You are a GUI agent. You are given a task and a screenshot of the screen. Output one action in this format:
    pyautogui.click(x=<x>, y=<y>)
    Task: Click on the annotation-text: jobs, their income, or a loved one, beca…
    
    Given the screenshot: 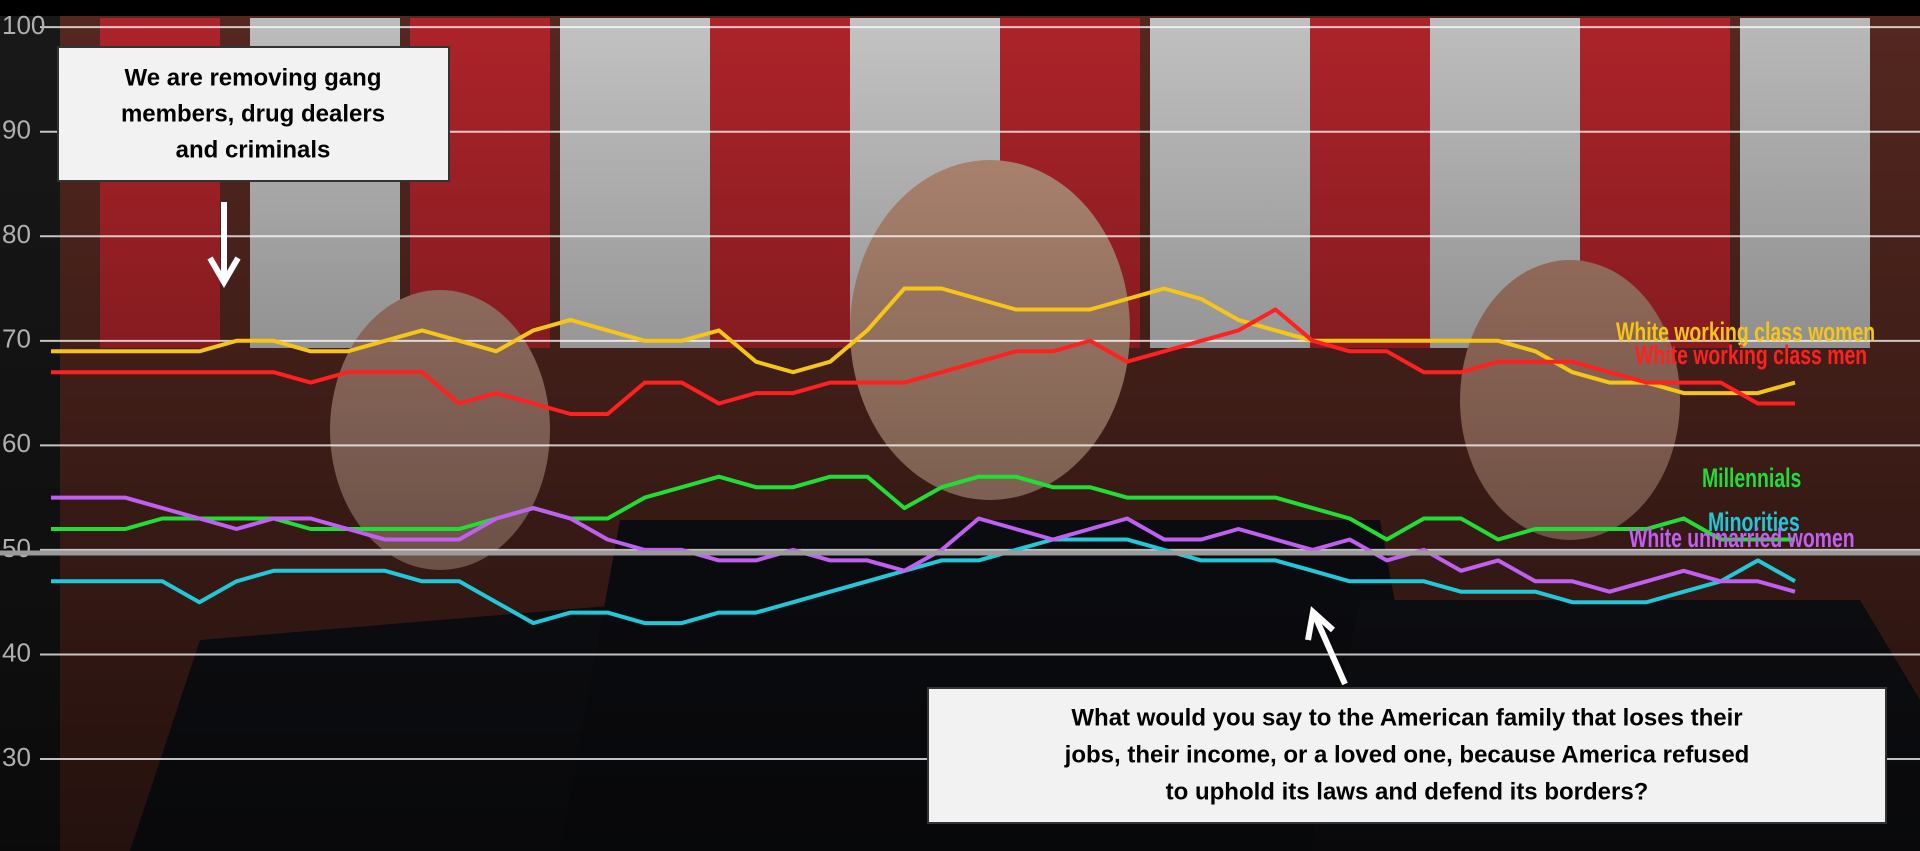 What is the action you would take?
    pyautogui.click(x=1407, y=754)
    